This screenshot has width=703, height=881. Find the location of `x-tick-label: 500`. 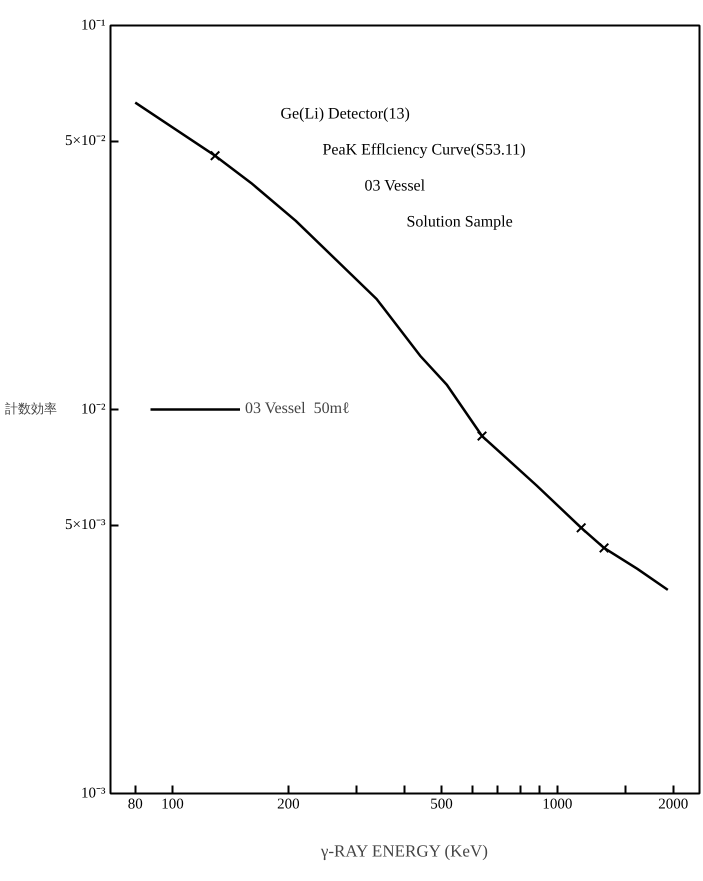

x-tick-label: 500 is located at coordinates (441, 804).